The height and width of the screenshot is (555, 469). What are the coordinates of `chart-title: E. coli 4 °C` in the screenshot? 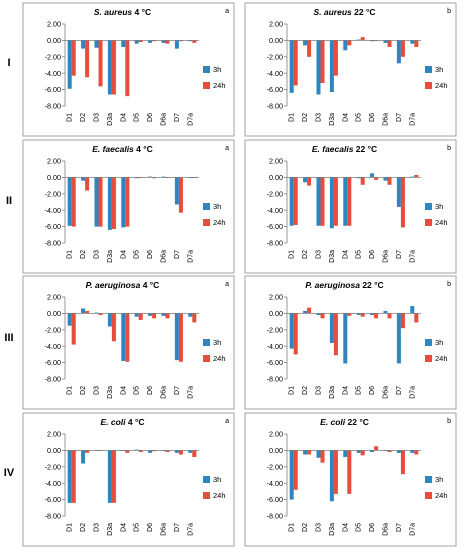 It's located at (122, 422).